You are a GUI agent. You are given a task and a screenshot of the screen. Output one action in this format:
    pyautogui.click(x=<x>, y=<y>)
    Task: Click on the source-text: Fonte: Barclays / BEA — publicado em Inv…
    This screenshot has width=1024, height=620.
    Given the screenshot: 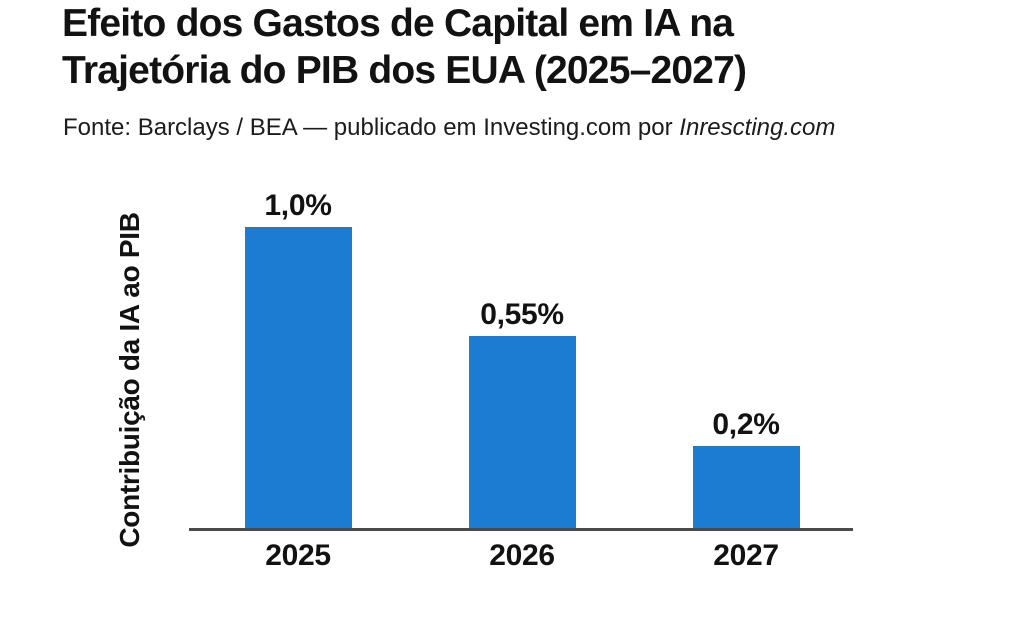 What is the action you would take?
    pyautogui.click(x=371, y=127)
    